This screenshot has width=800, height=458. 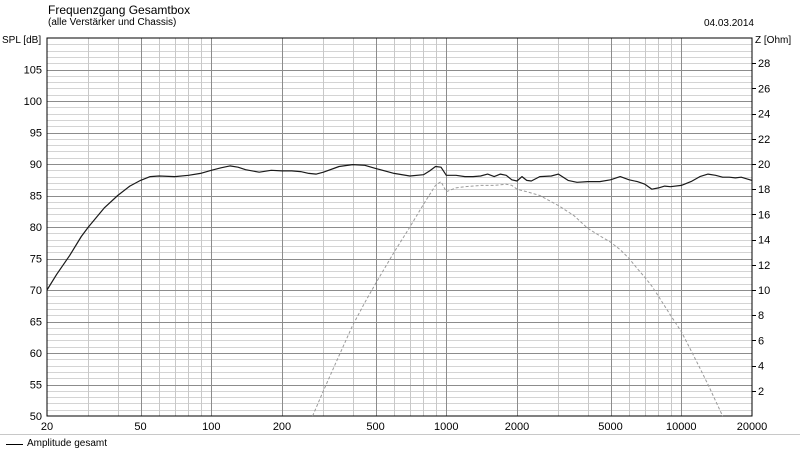 I want to click on y-right-tick-label: 26, so click(x=764, y=89).